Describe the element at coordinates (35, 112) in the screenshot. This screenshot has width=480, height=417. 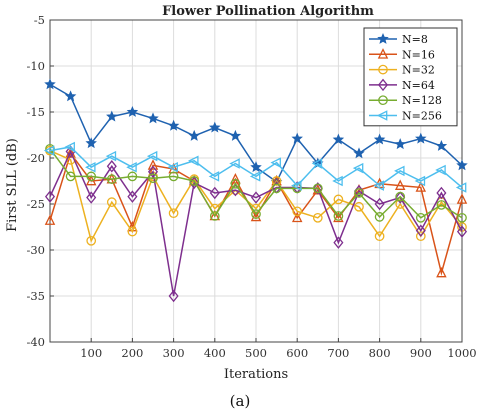
I see `y-tick-label: -15` at that location.